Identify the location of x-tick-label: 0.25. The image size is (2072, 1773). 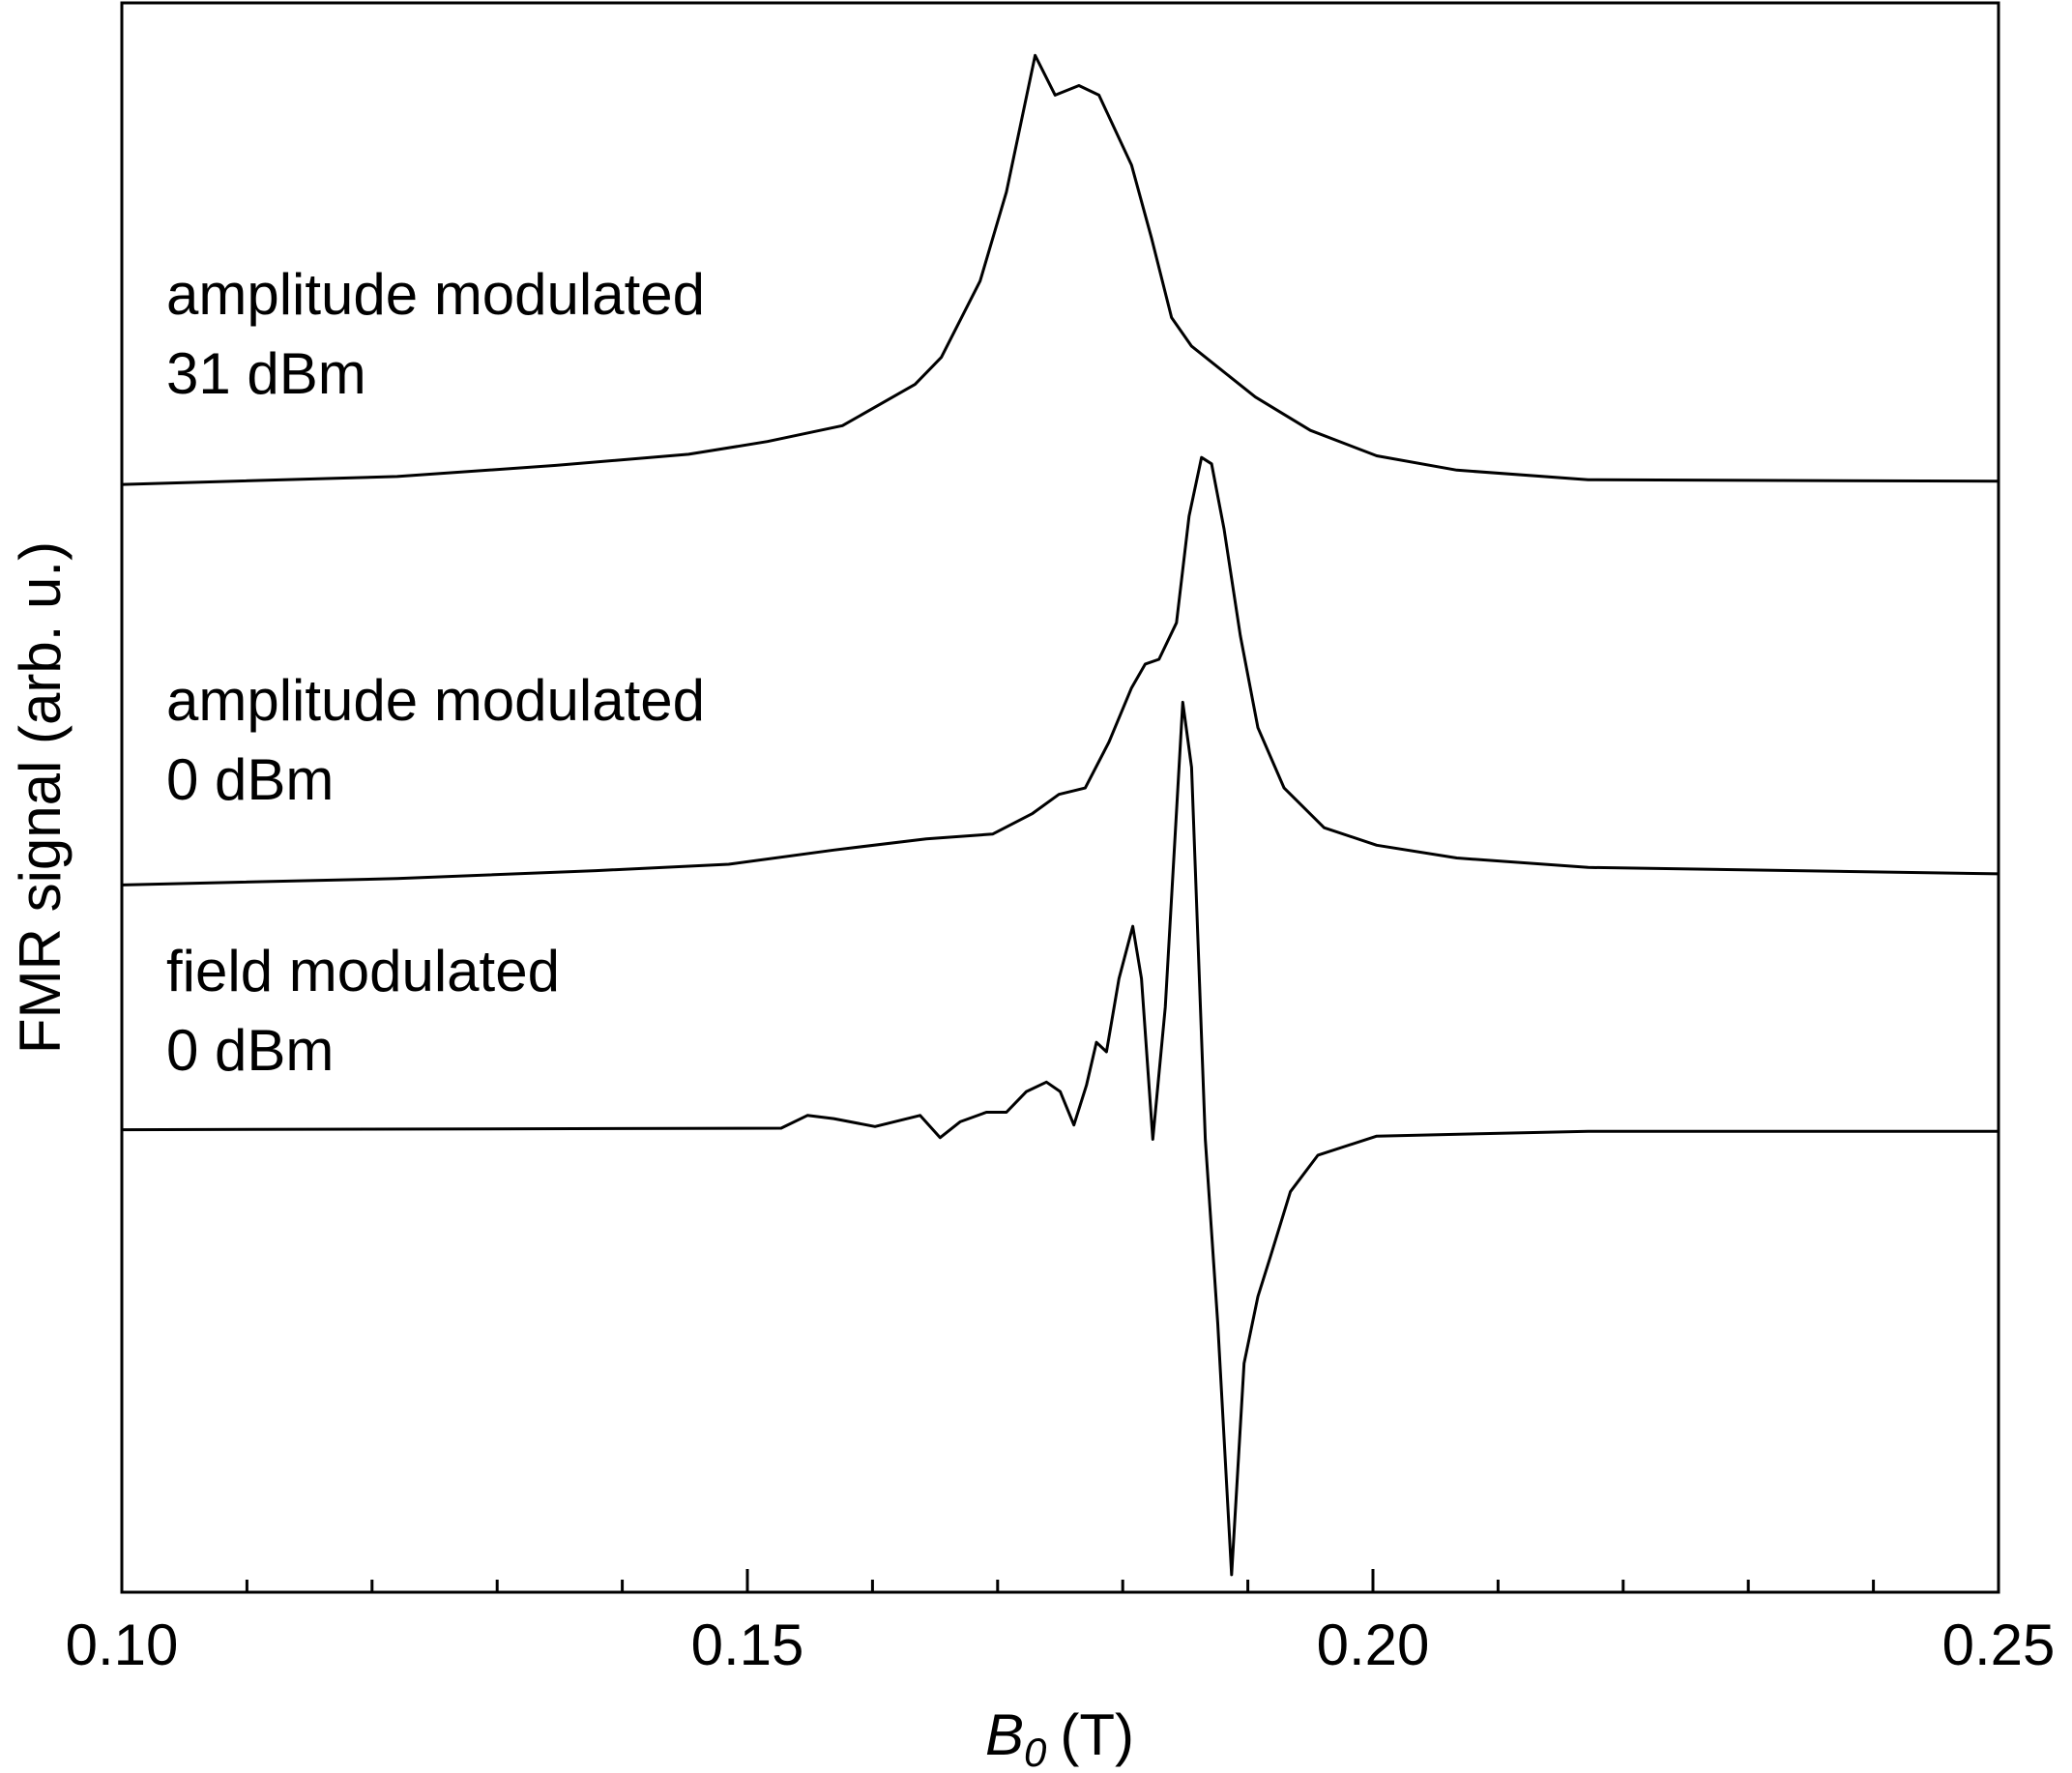
(1999, 1645).